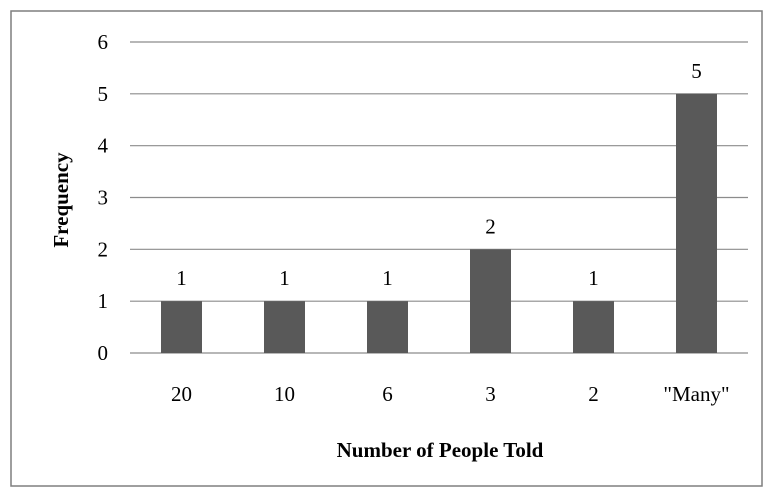  I want to click on y-tick-label: 2, so click(103, 249).